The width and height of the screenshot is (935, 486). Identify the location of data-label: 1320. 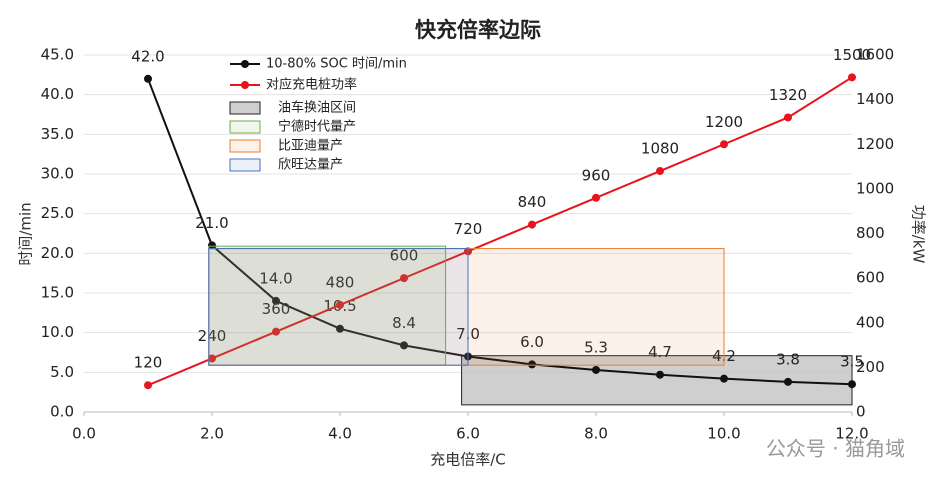
(788, 95).